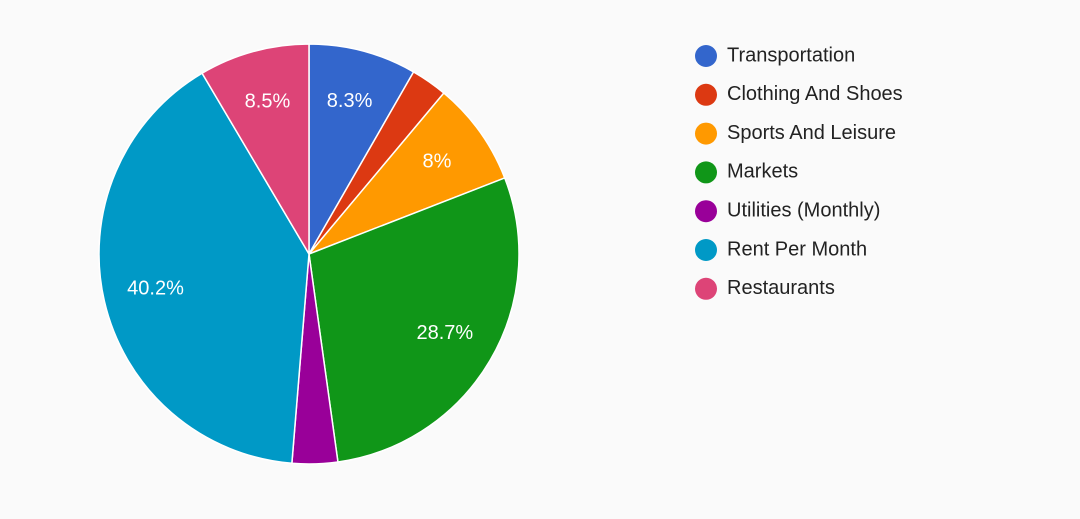  What do you see at coordinates (811, 133) in the screenshot?
I see `legend-text: Sports And Leisure` at bounding box center [811, 133].